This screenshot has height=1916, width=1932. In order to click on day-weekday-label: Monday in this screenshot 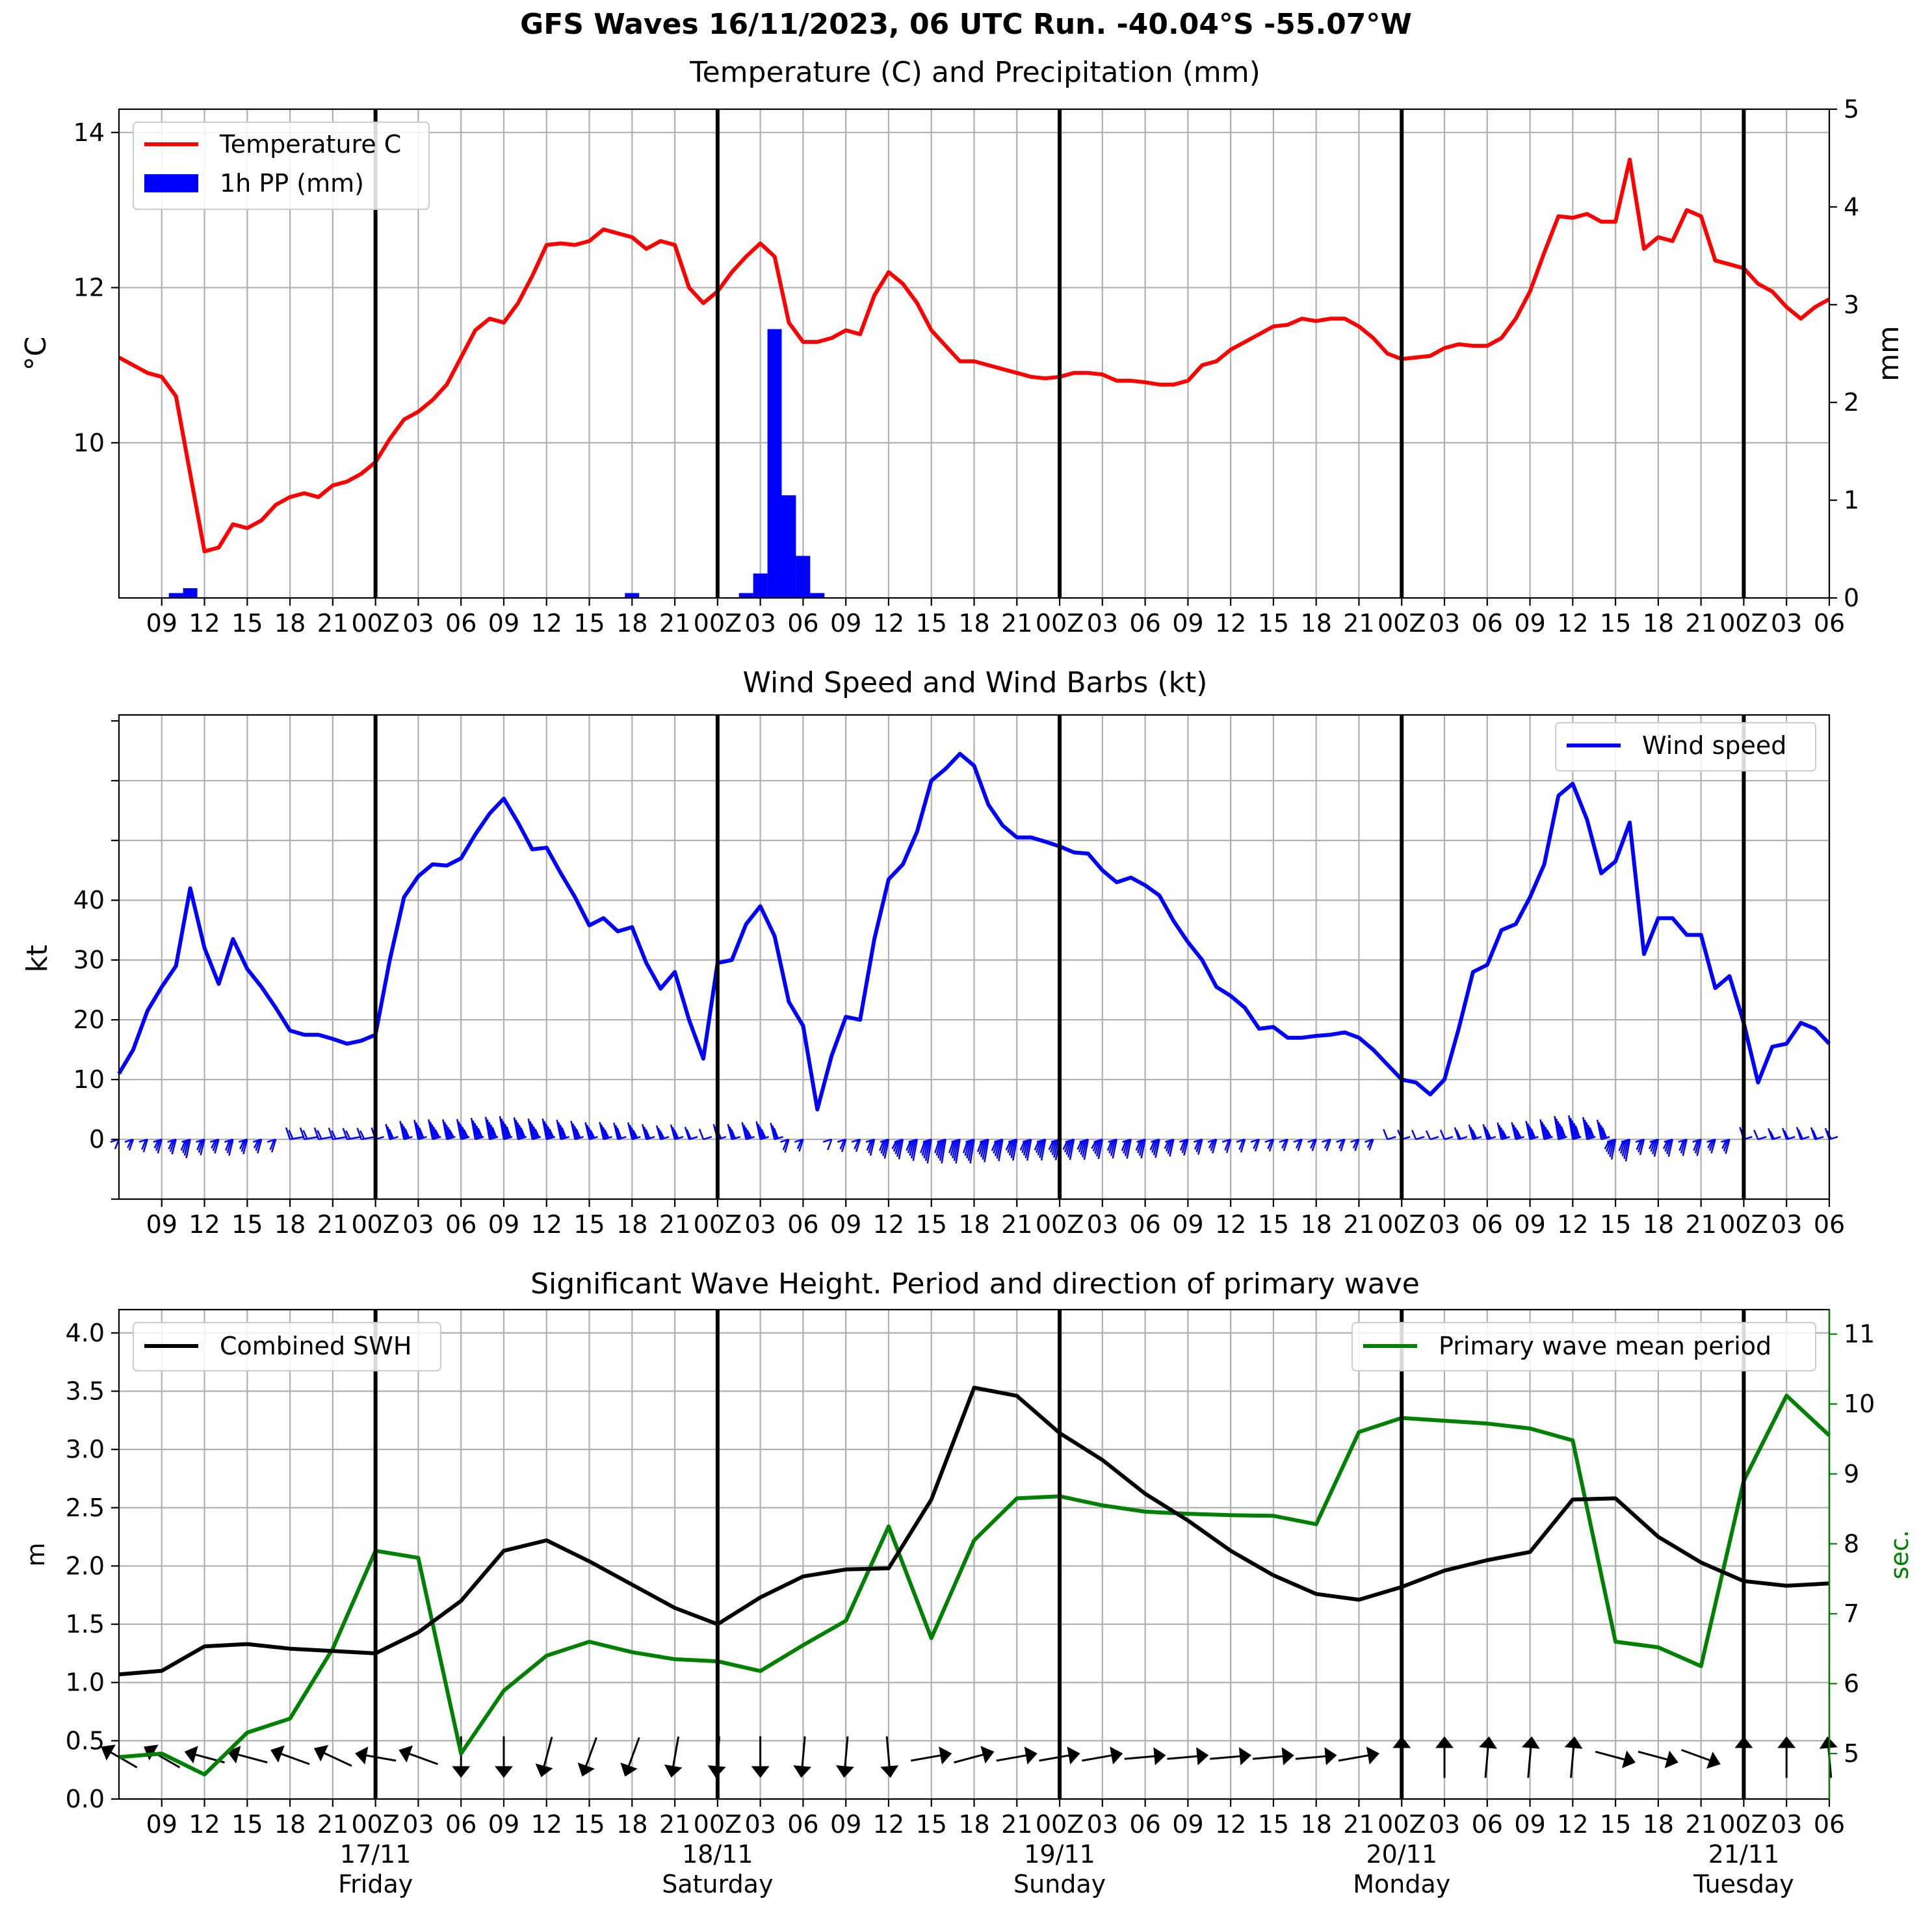, I will do `click(1401, 1884)`.